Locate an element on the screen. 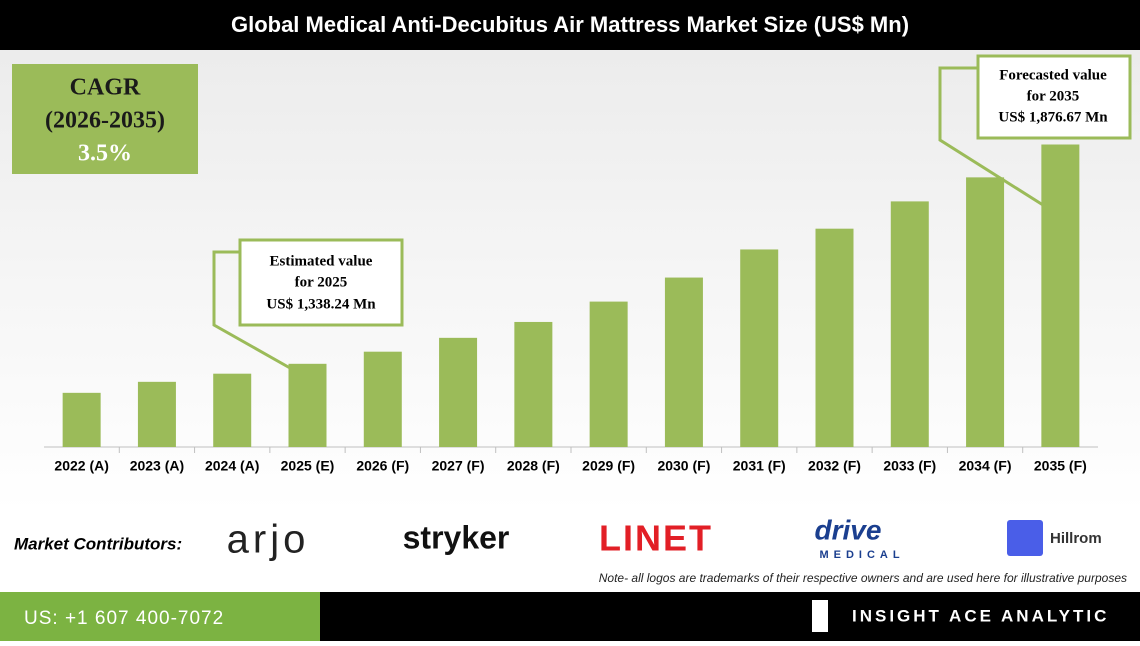 The image size is (1140, 646). x-tick-label: 2034 (F) is located at coordinates (985, 466).